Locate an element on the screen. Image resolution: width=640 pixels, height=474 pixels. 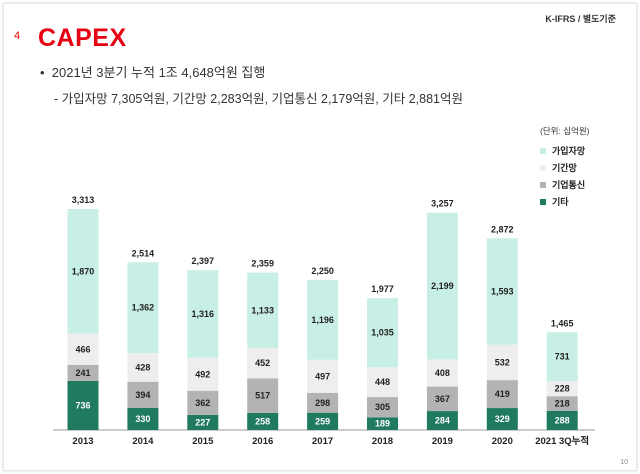
segment-label: 394 is located at coordinates (142, 395).